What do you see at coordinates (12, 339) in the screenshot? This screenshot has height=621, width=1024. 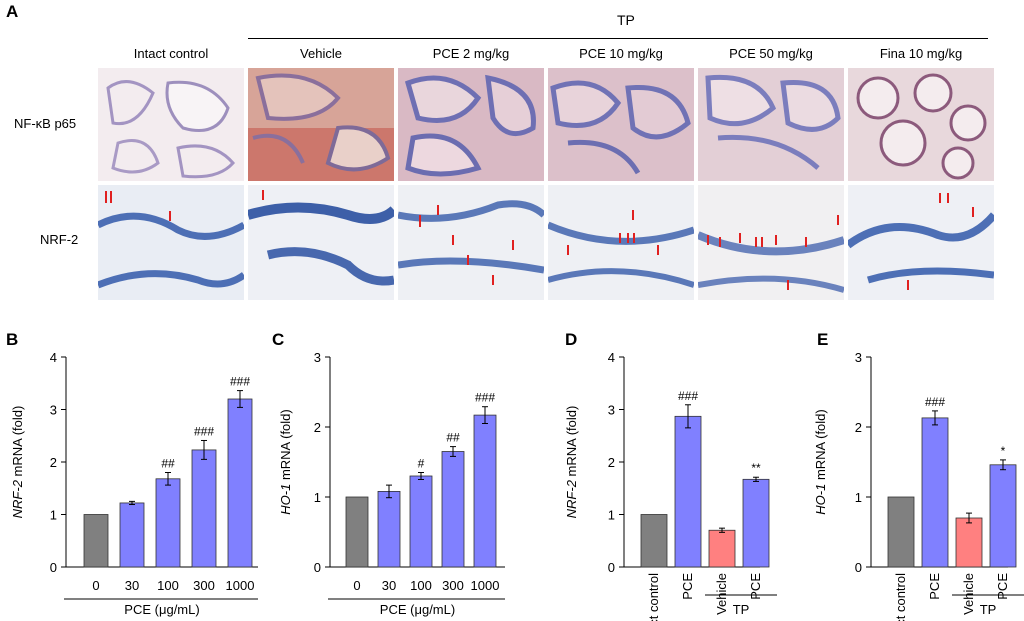 I see `panel-b-letter: B` at bounding box center [12, 339].